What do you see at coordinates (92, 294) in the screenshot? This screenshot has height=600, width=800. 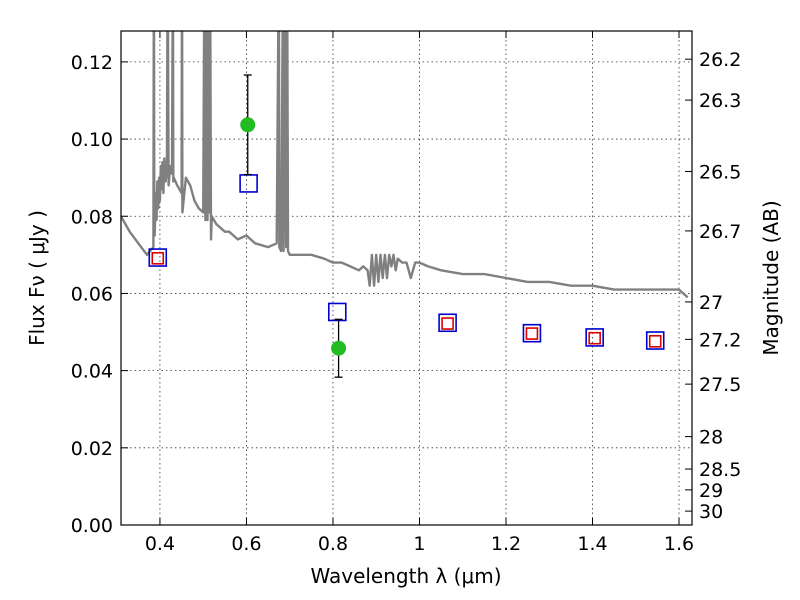 I see `y-tick-label: 0.06` at bounding box center [92, 294].